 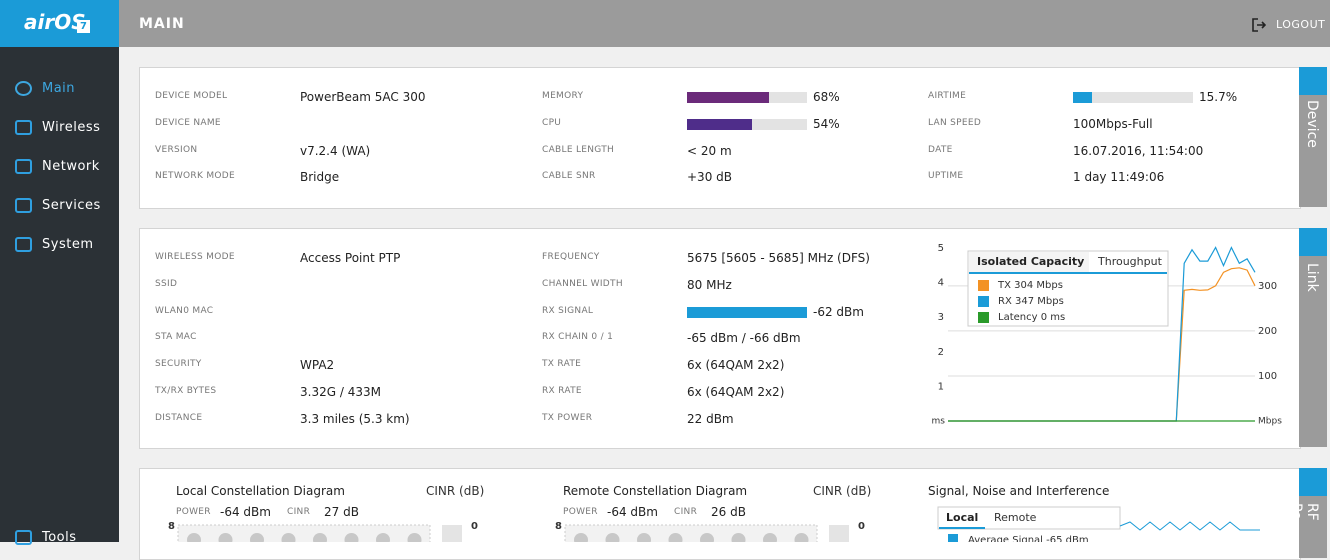 I want to click on field-value: 3.3 miles (5.3 km), so click(x=355, y=418).